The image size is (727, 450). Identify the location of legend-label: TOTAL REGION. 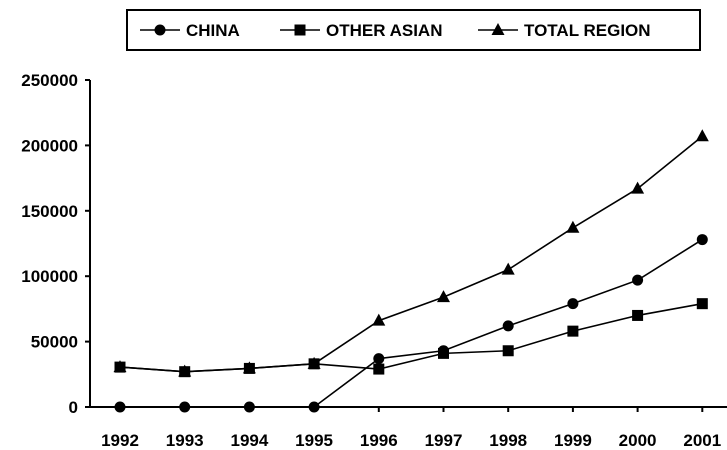
(587, 30).